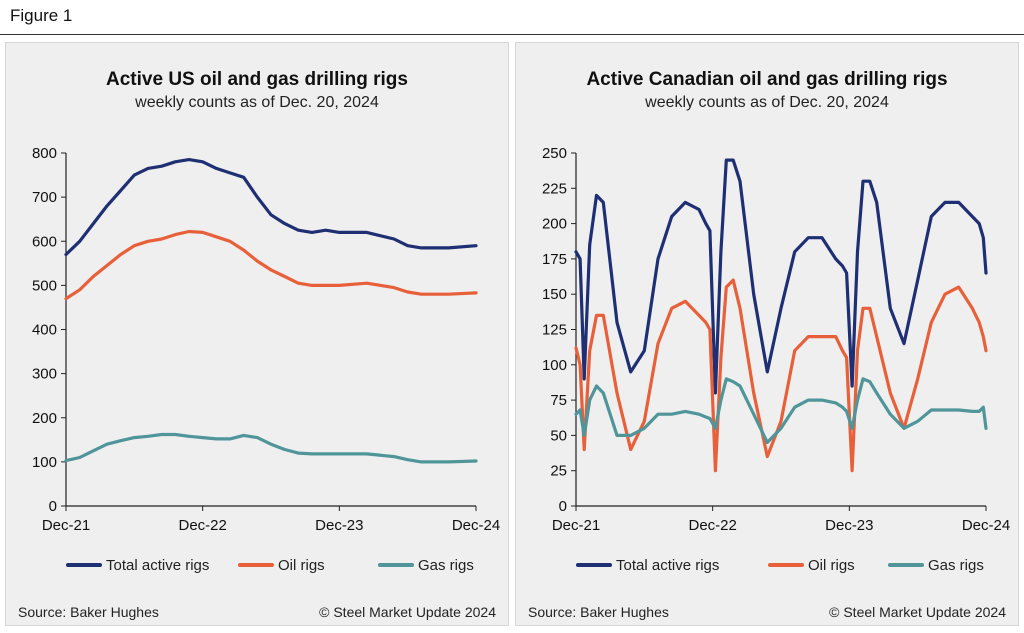 The height and width of the screenshot is (633, 1024). What do you see at coordinates (44, 153) in the screenshot?
I see `y-tick-label: 800` at bounding box center [44, 153].